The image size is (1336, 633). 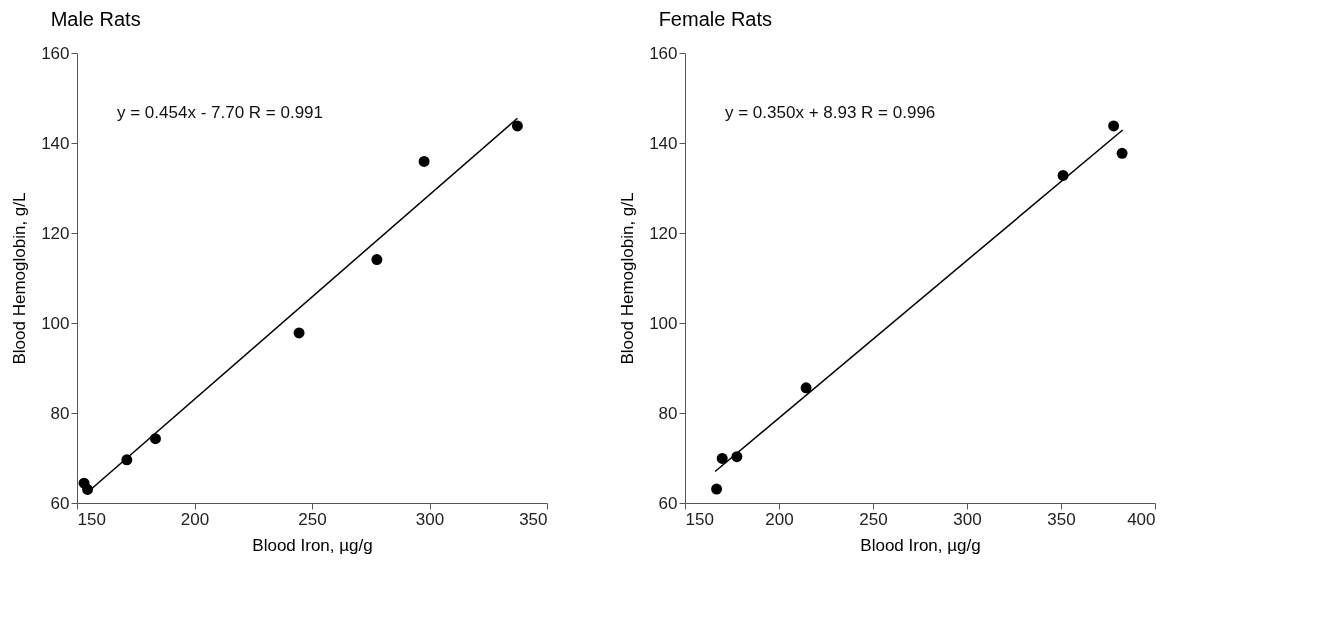 I want to click on annotation: y = 0.350x + 8.93 R = 0.996, so click(x=830, y=112).